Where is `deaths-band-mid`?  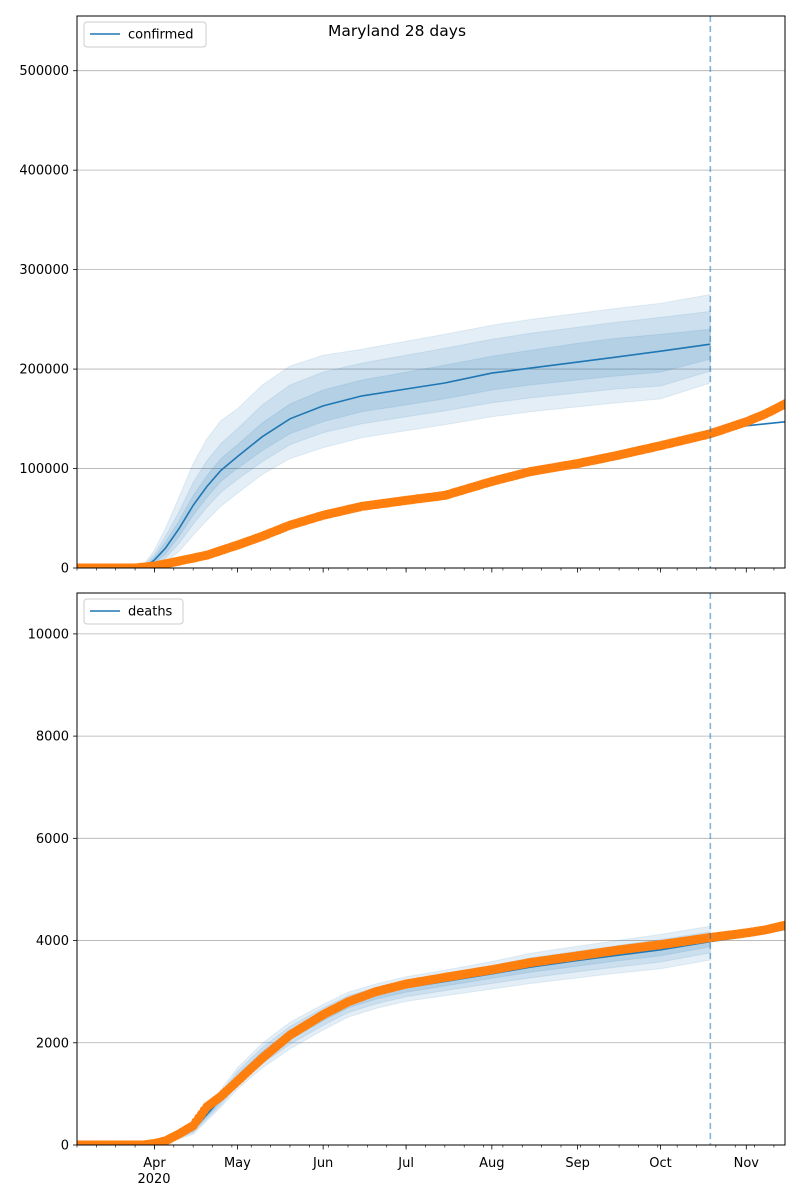 deaths-band-mid is located at coordinates (394, 1038).